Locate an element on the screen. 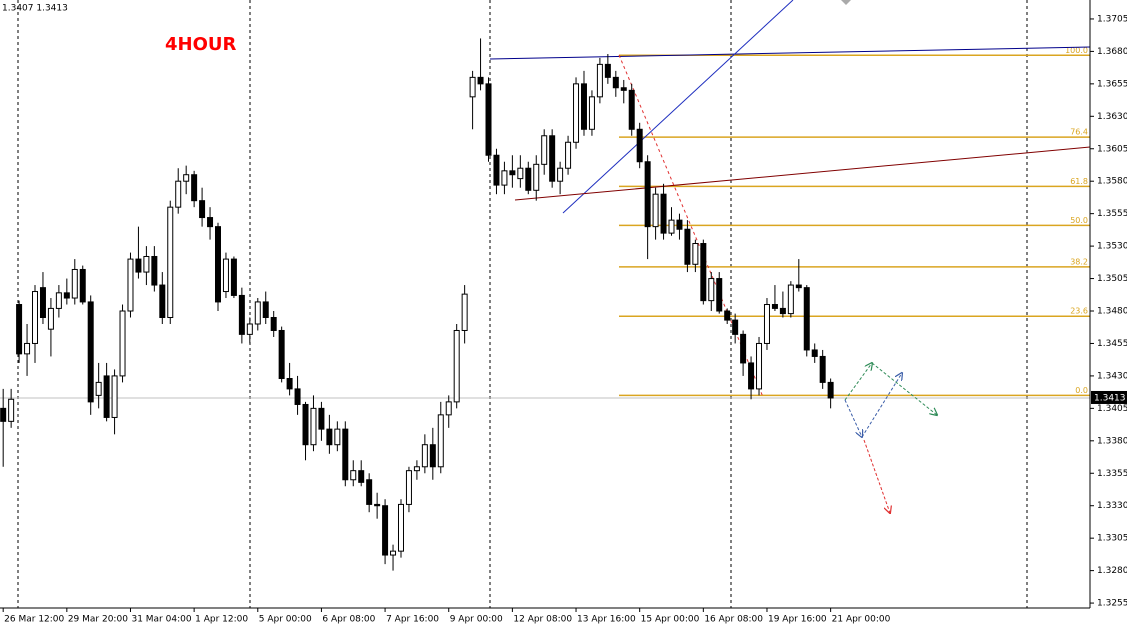  fib-label: 100.0 is located at coordinates (1076, 50).